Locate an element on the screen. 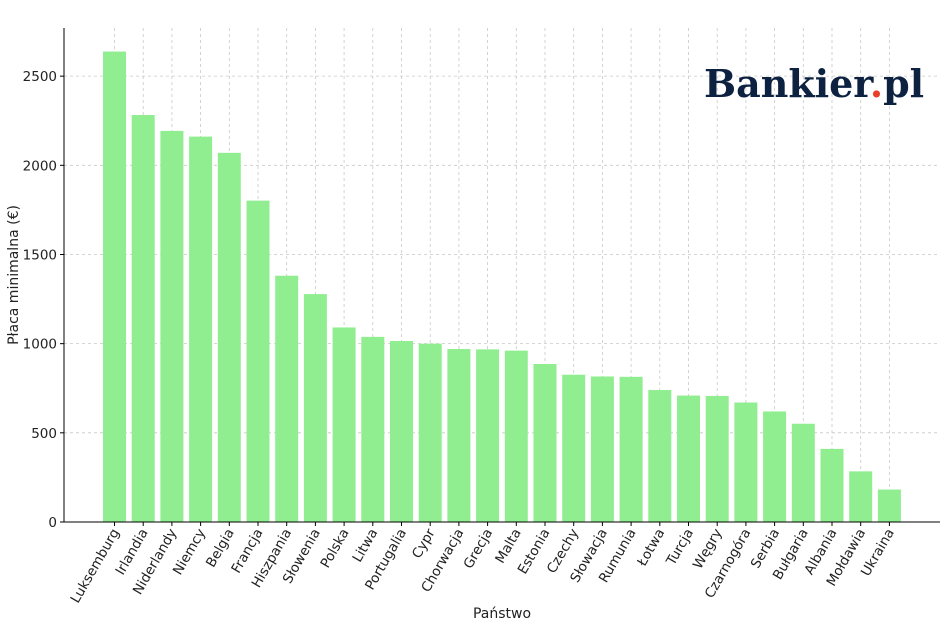 This screenshot has height=629, width=948. y-tick-label: 0 is located at coordinates (52, 523).